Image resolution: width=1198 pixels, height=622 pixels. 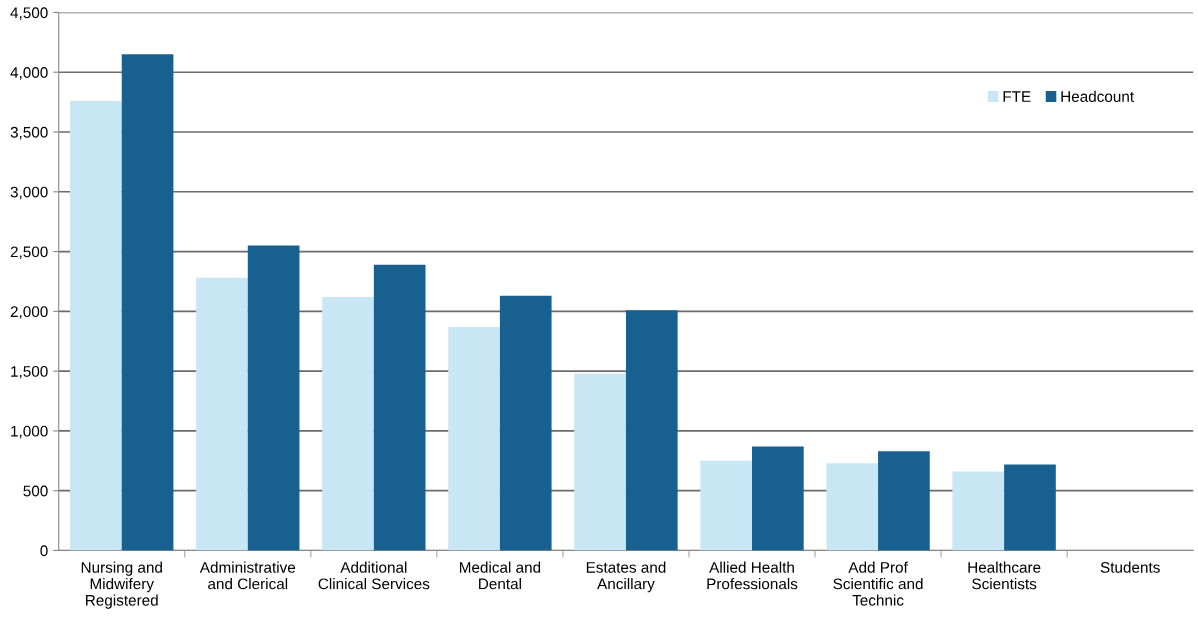 I want to click on y-tick-label: 500, so click(x=35, y=491).